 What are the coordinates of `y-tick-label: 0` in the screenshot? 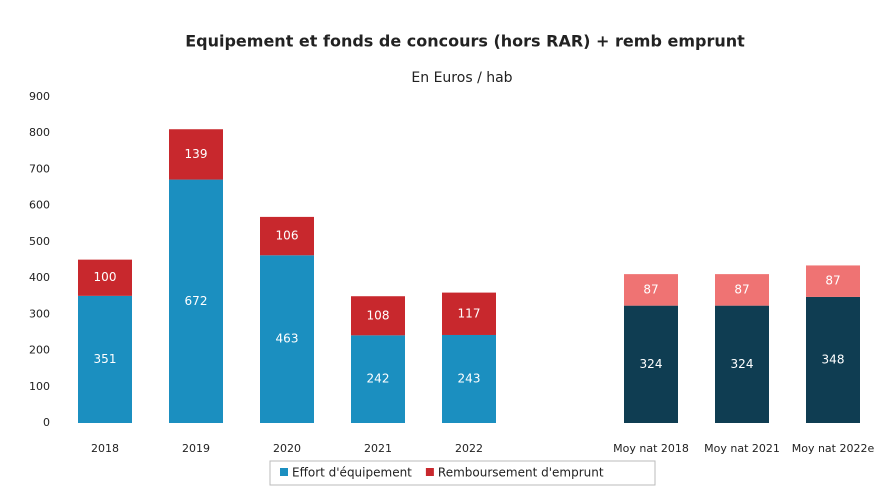 It's located at (46, 422).